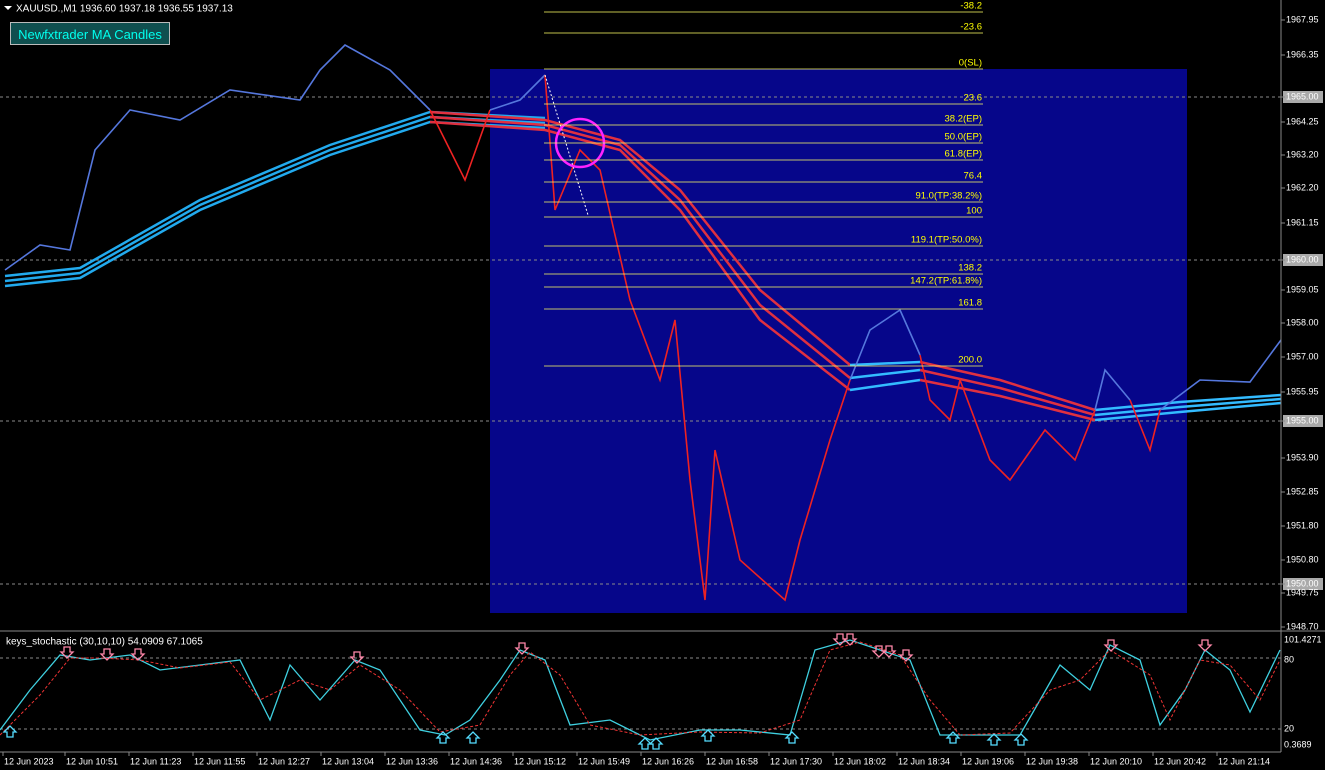 This screenshot has width=1325, height=770. I want to click on price-label: 1961.15, so click(1302, 222).